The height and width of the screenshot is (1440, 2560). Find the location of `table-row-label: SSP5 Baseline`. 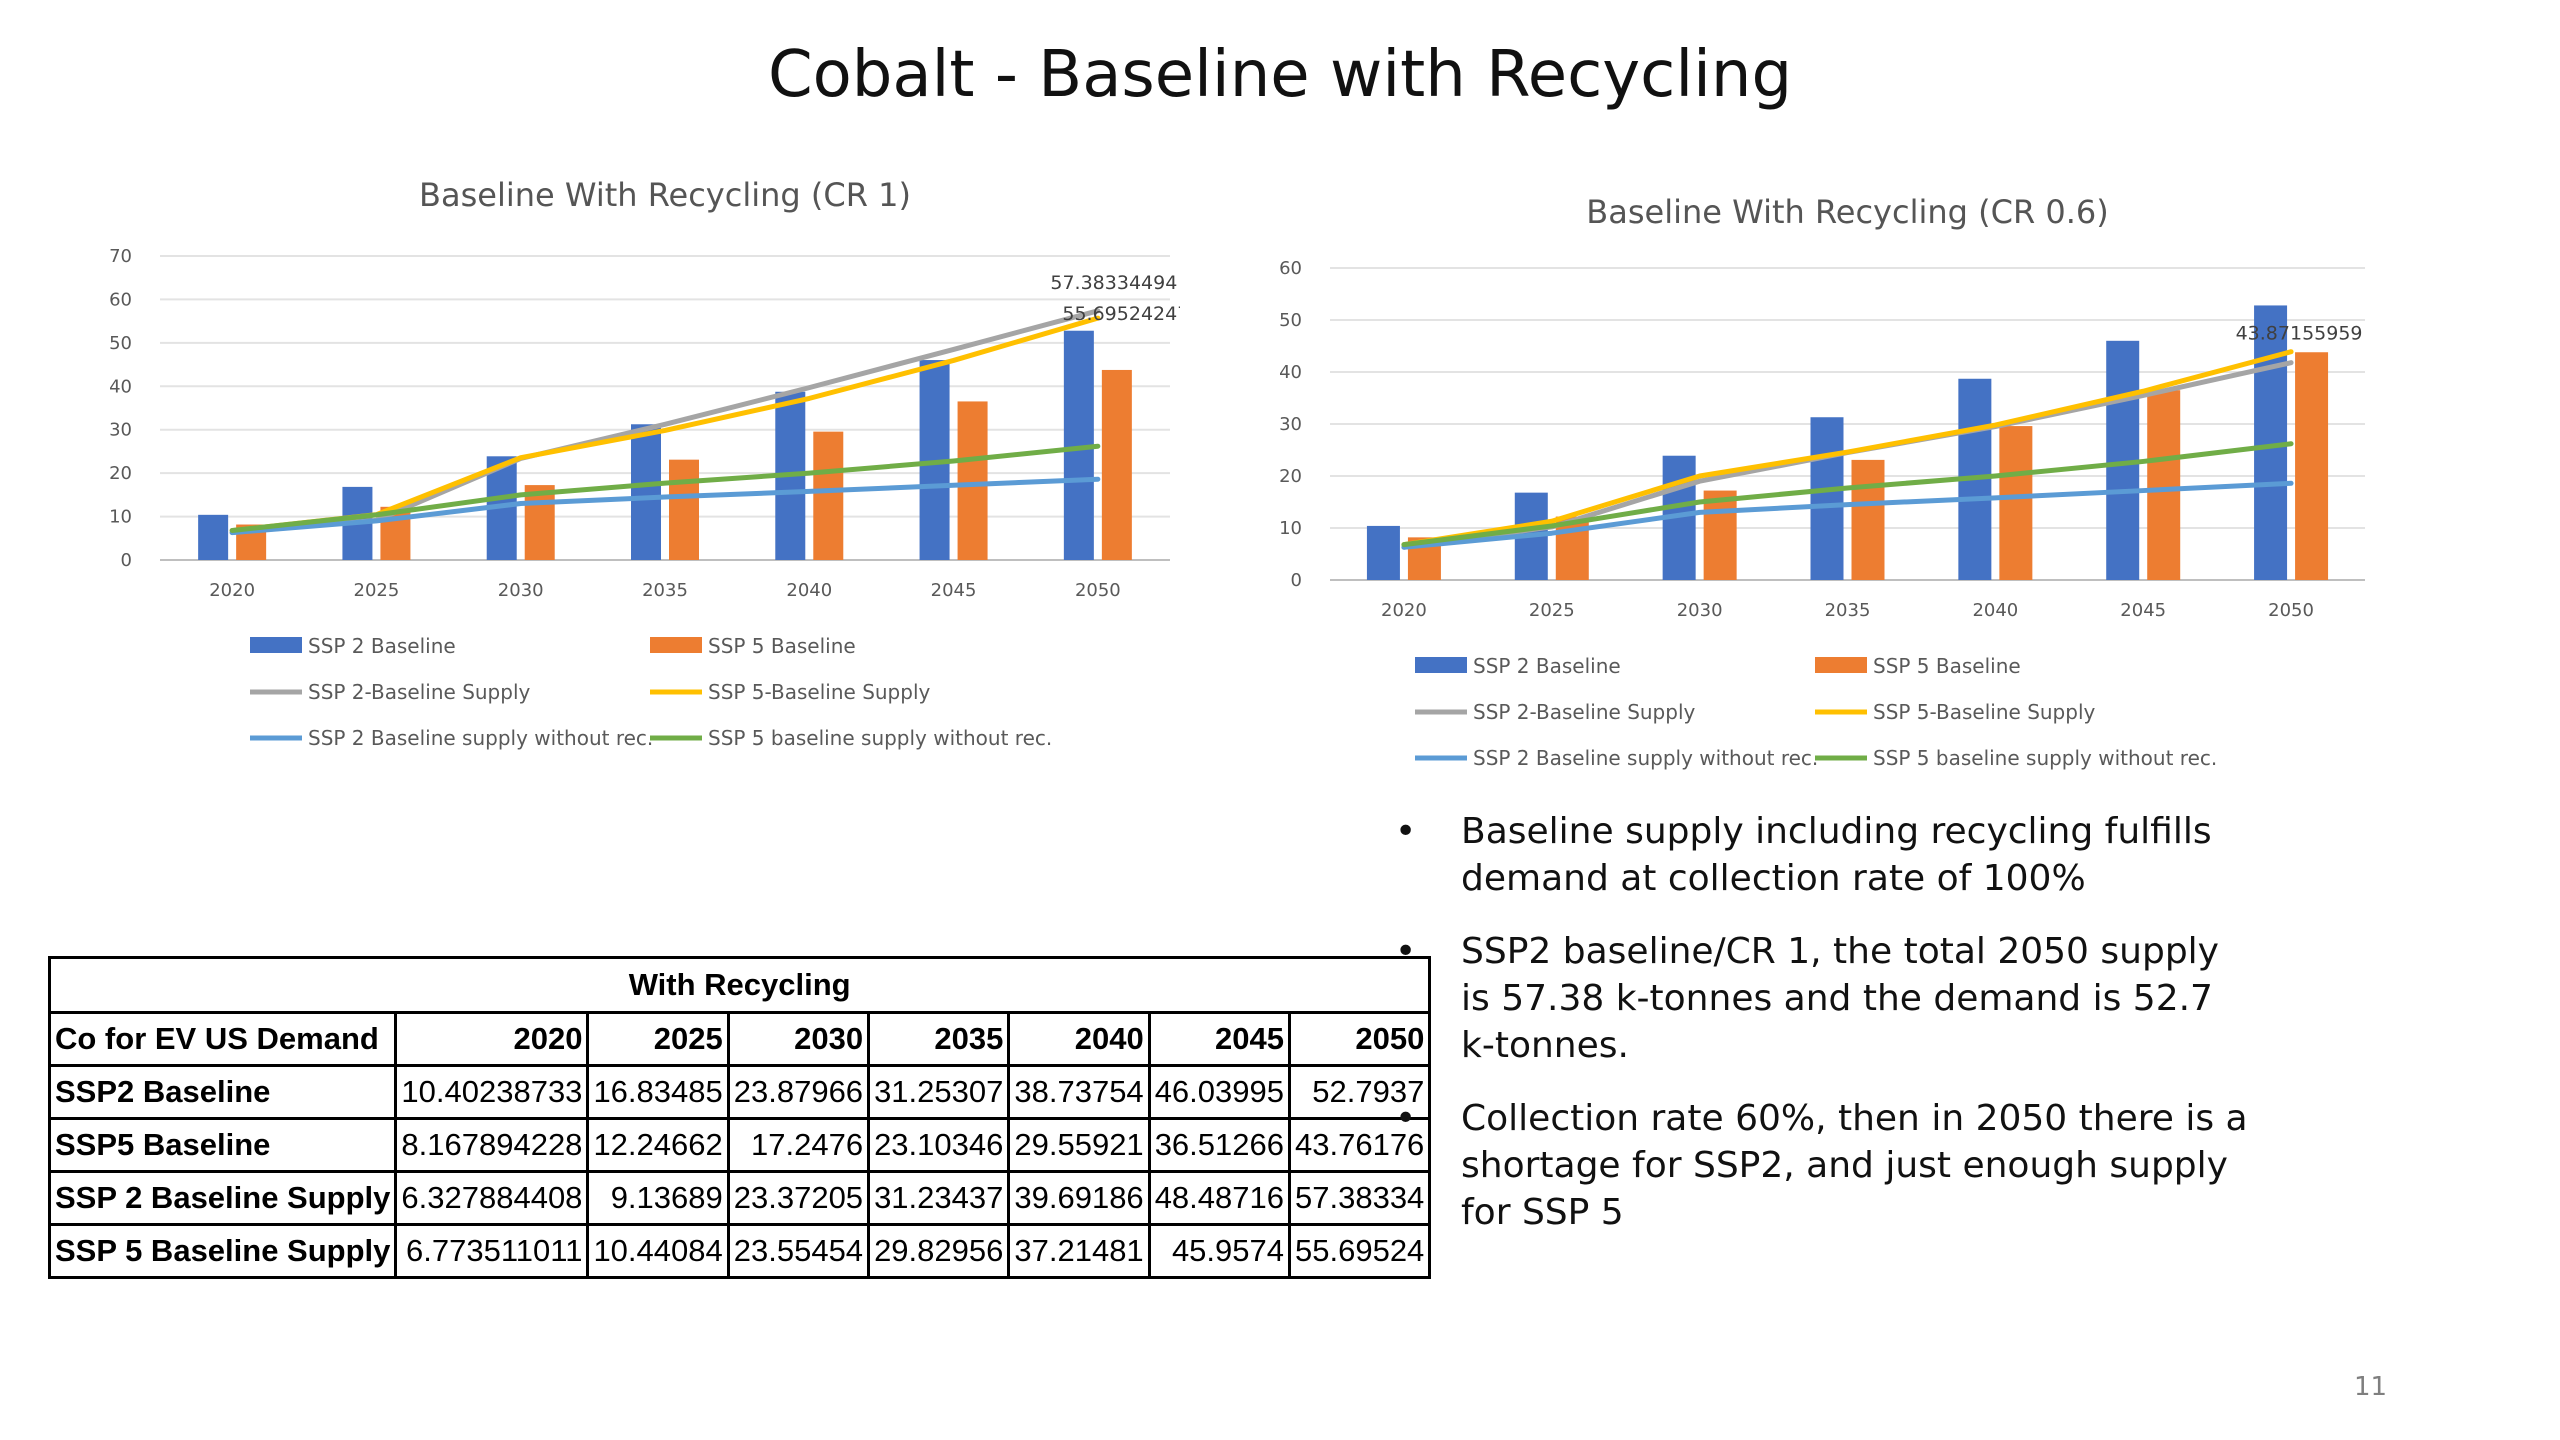

table-row-label: SSP5 Baseline is located at coordinates (222, 1145).